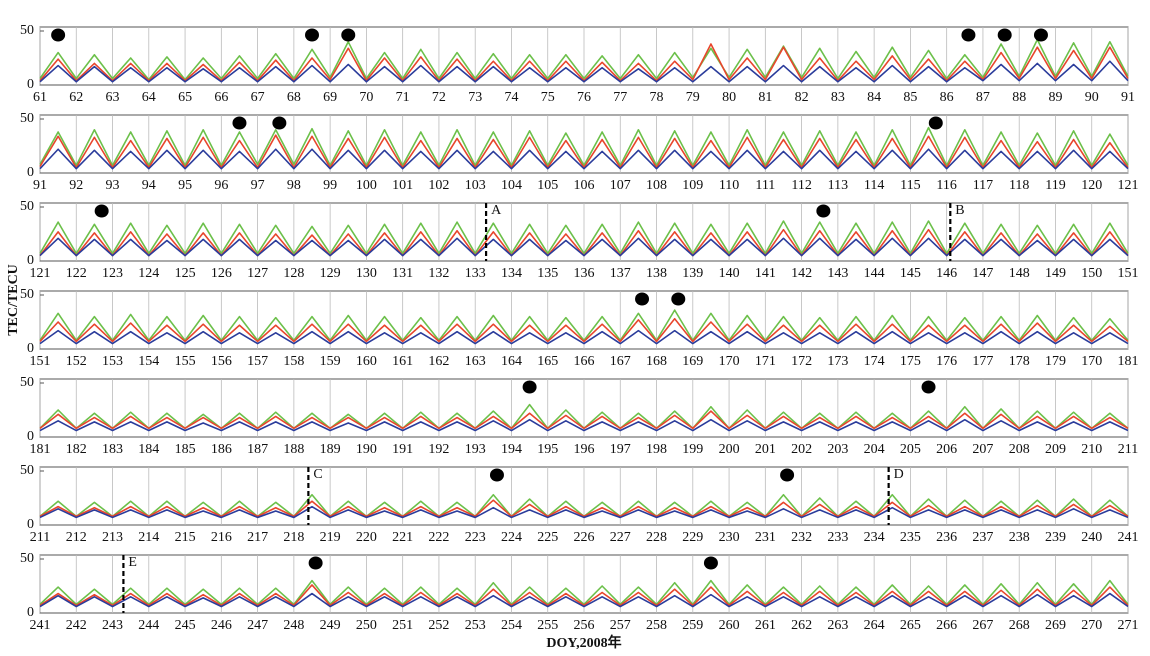  What do you see at coordinates (1091, 273) in the screenshot?
I see `x-tick-label: 150` at bounding box center [1091, 273].